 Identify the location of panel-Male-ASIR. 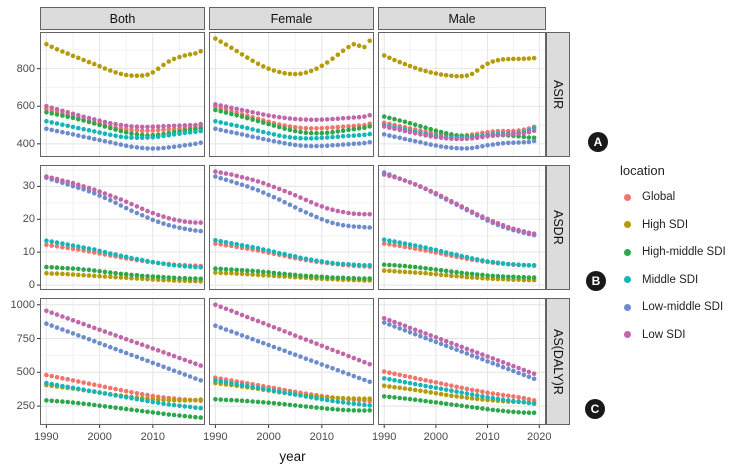
(462, 94).